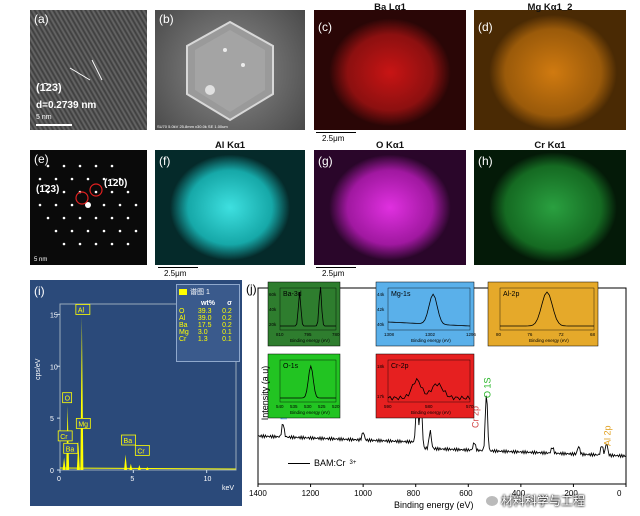 This screenshot has width=640, height=516. What do you see at coordinates (470, 406) in the screenshot?
I see `xps-inset-xtick: 570` at bounding box center [470, 406].